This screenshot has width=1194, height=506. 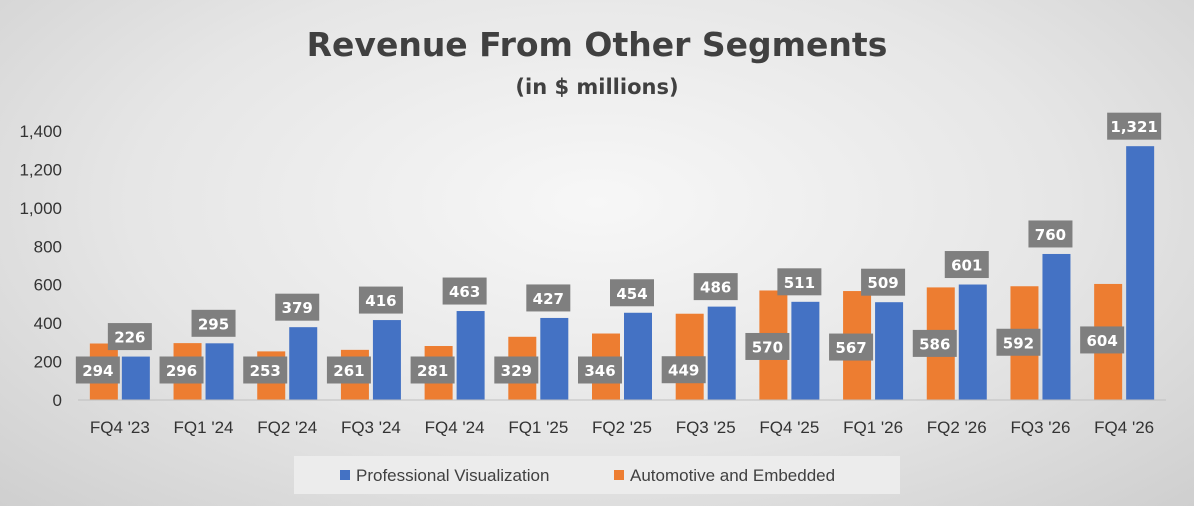 I want to click on y-tick-label: 1,400, so click(x=40, y=131).